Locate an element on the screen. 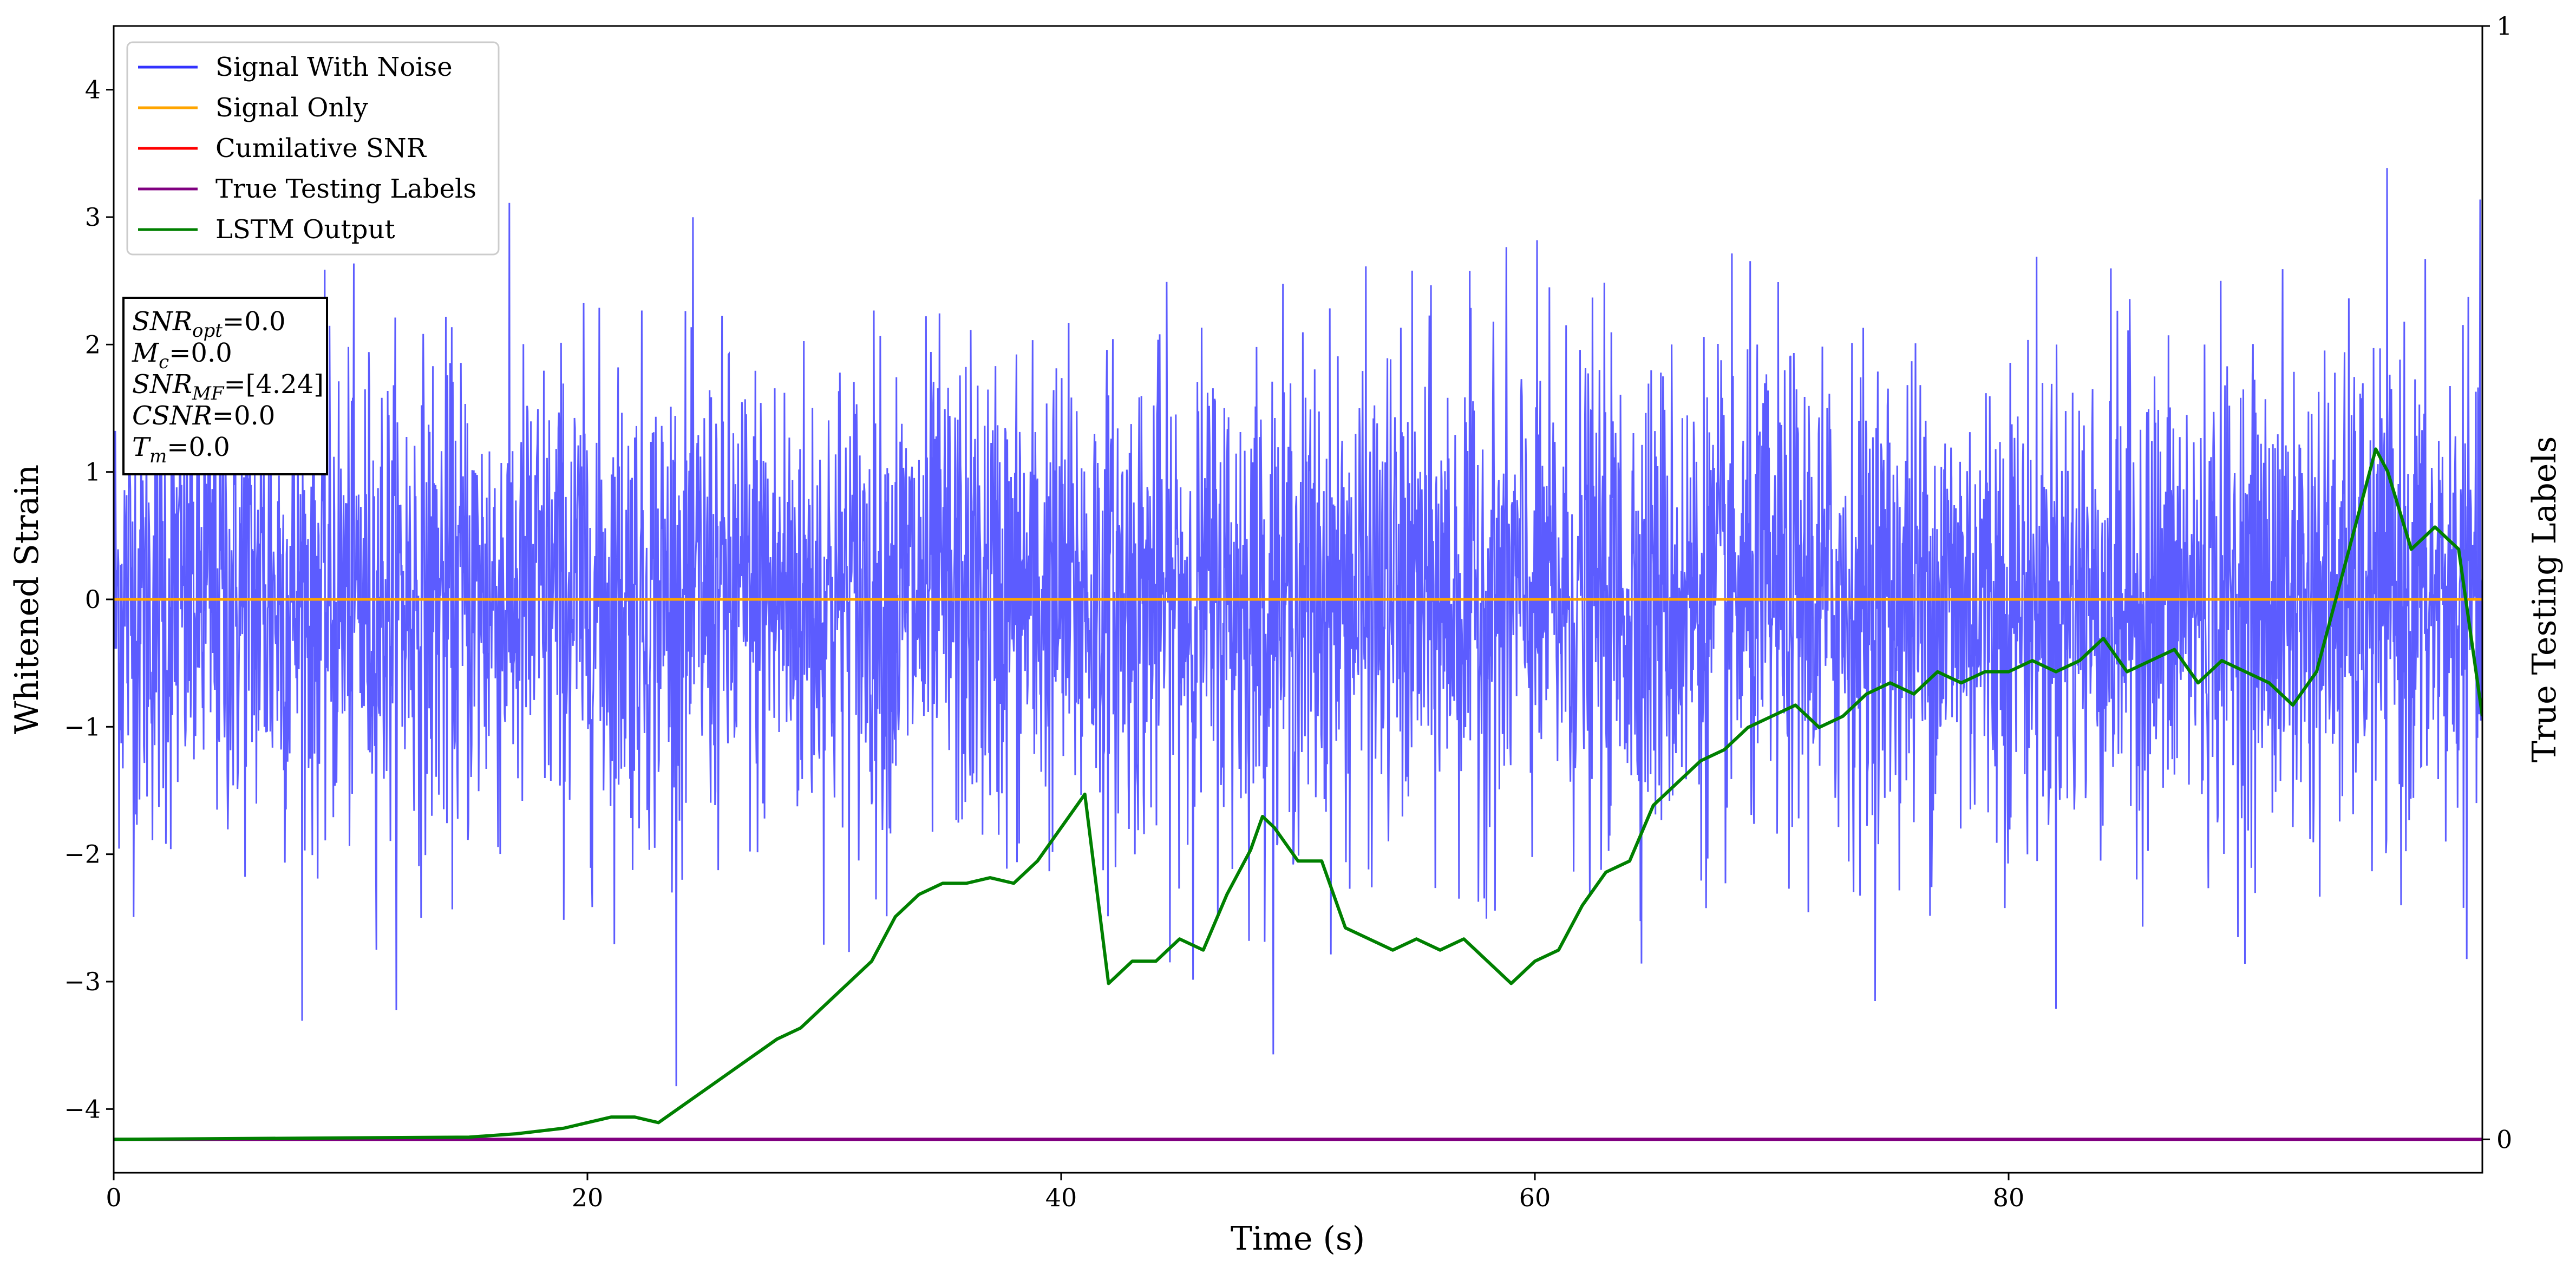 Image resolution: width=2576 pixels, height=1274 pixels. y-tick-label: 3 is located at coordinates (93, 217).